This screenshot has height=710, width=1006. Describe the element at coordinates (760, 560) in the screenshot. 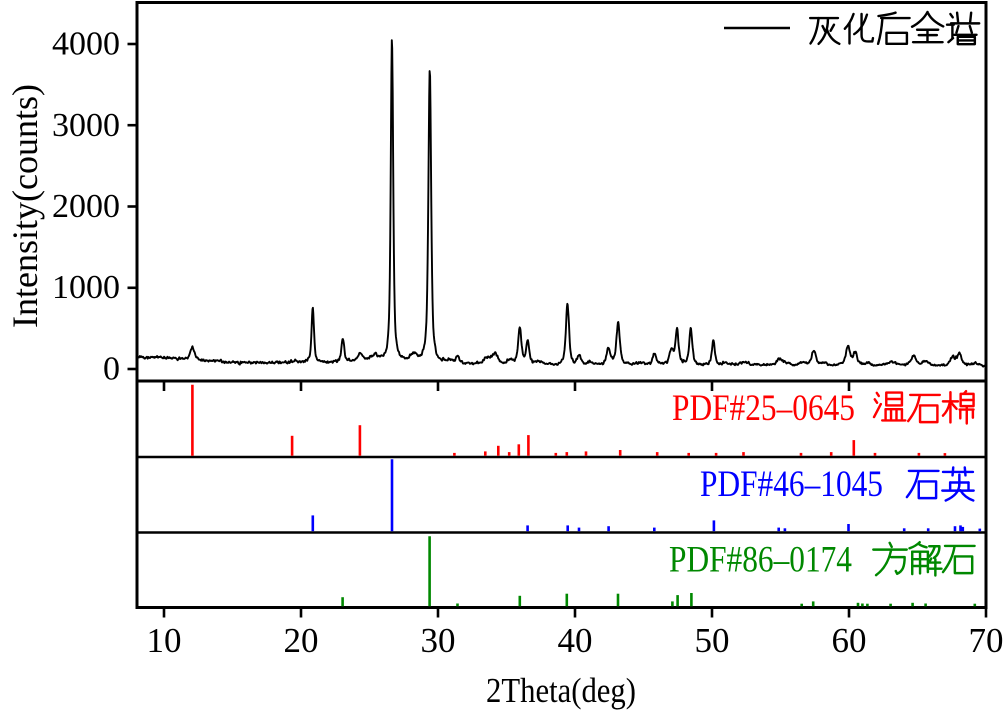

I see `svg-text: PDF#86–0174` at that location.